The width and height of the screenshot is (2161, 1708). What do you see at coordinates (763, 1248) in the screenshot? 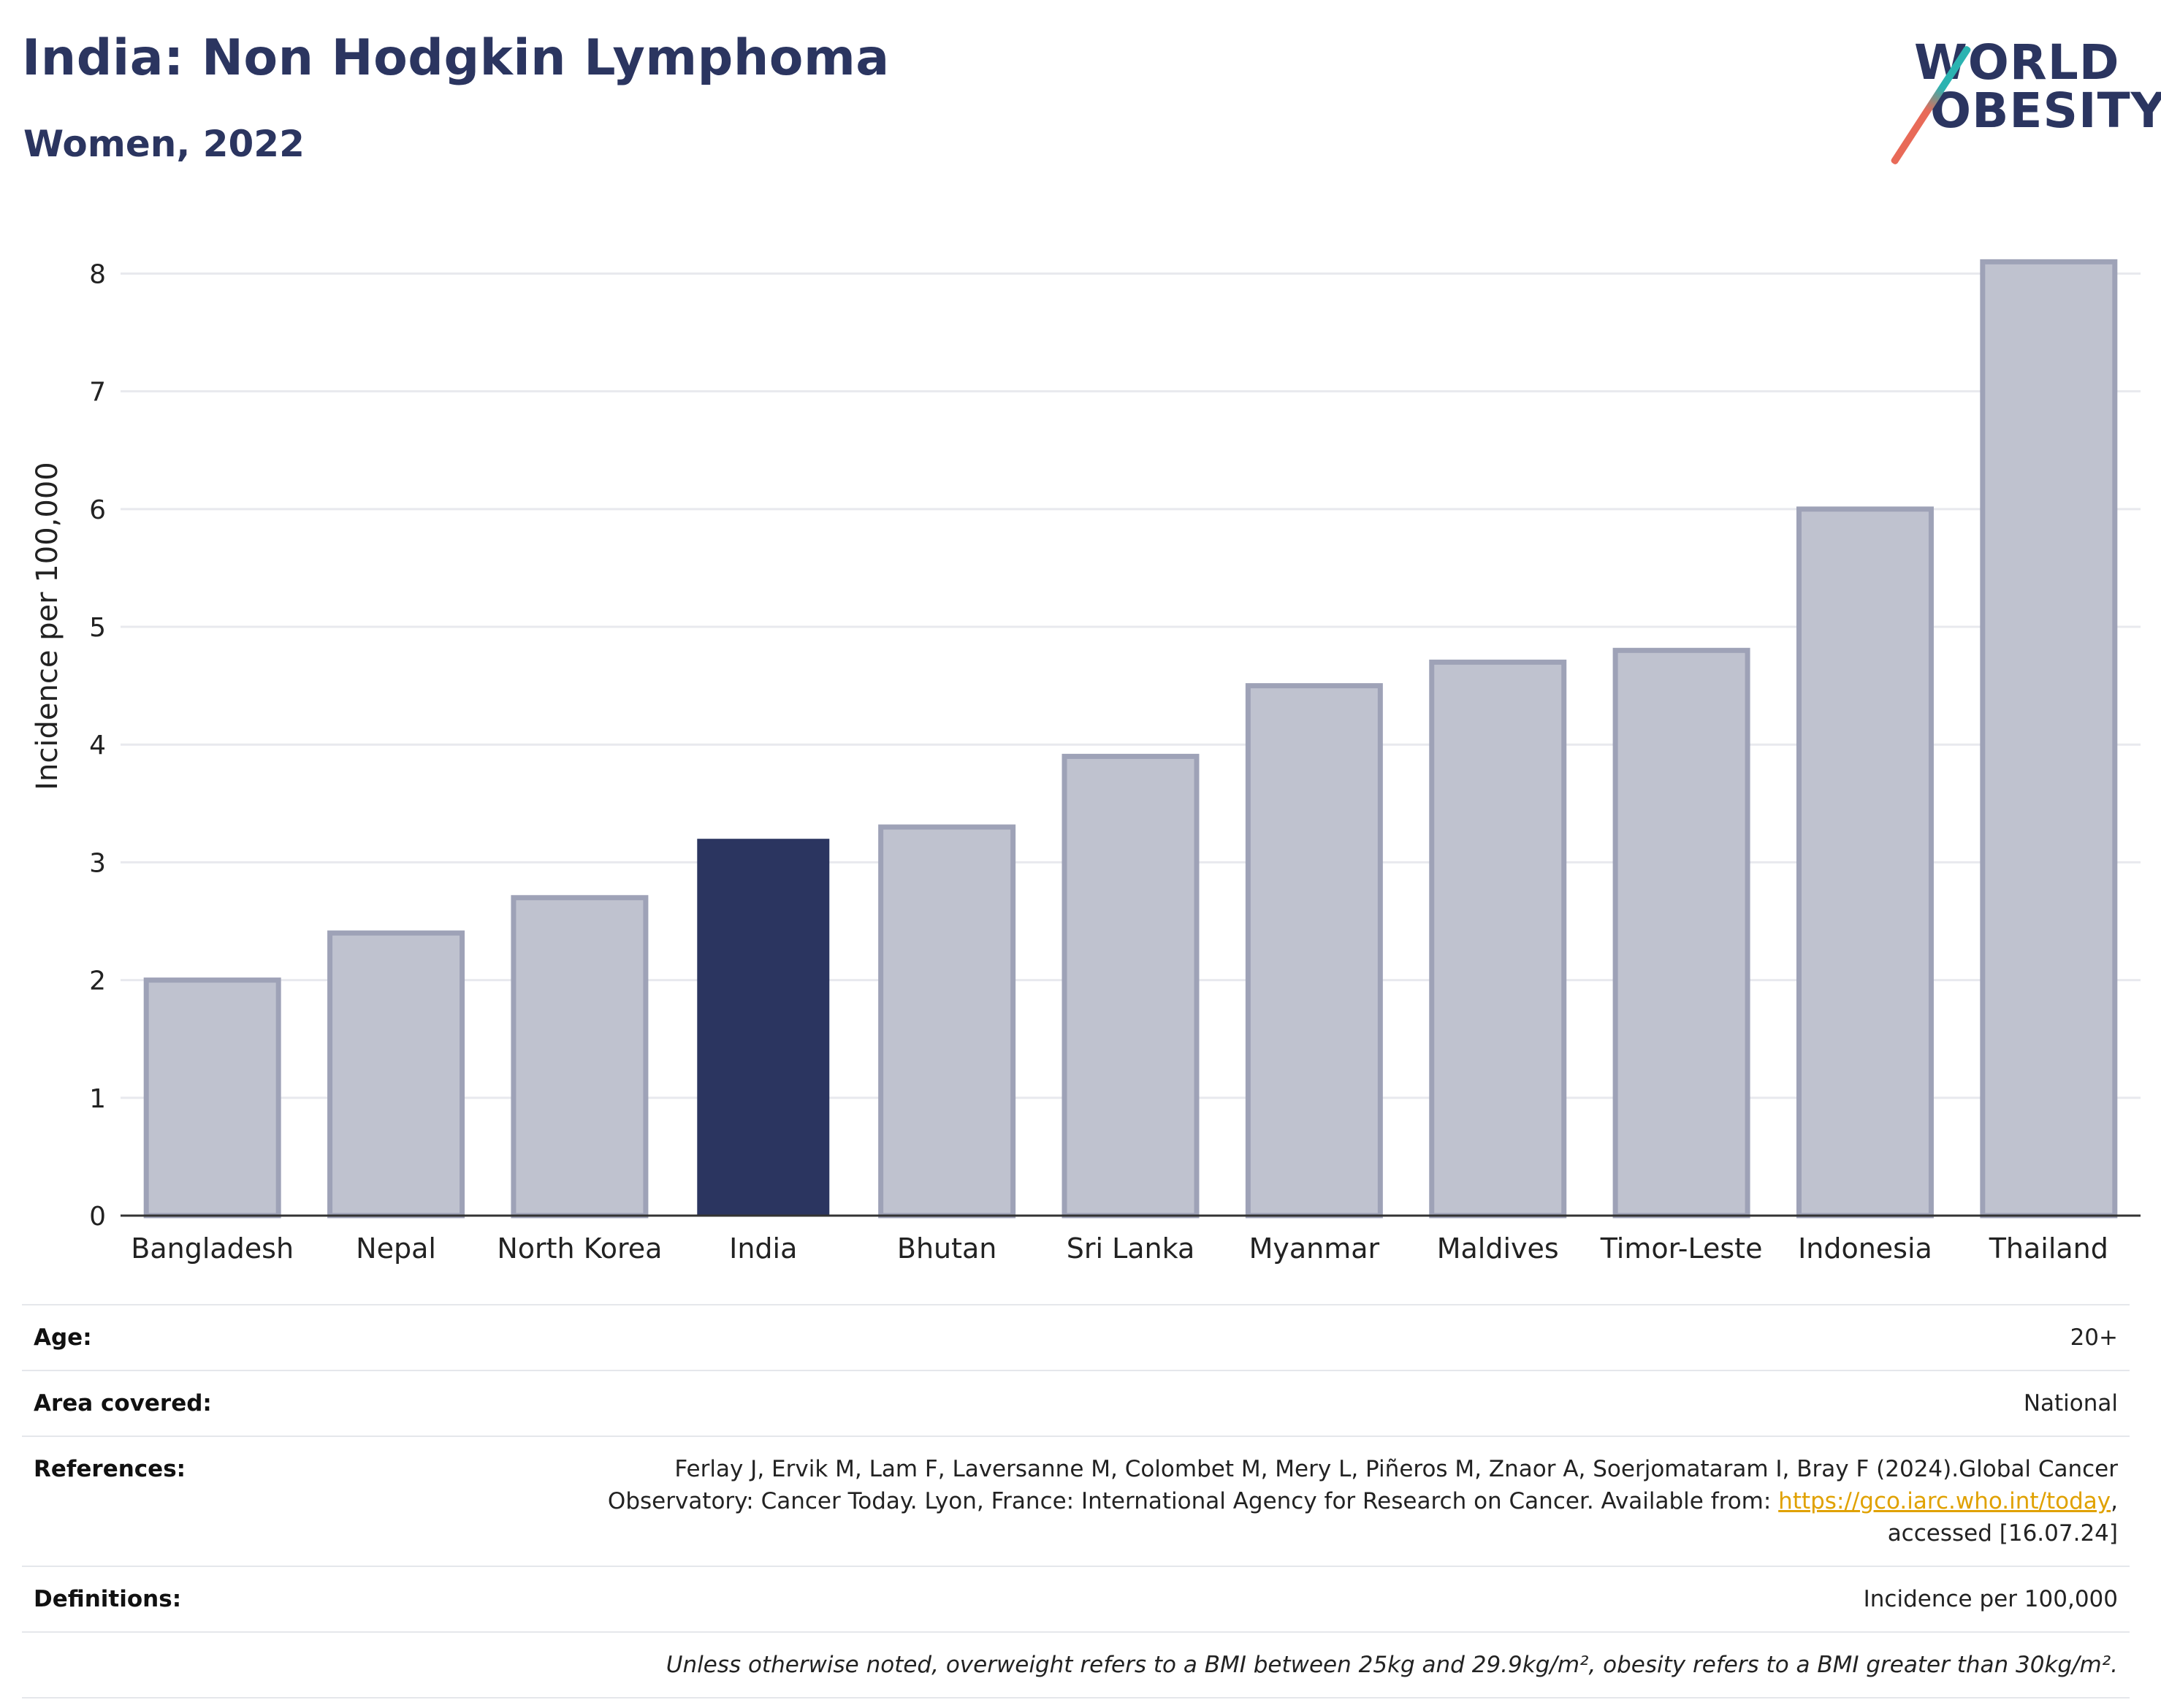
I see `x-tick-label: India` at bounding box center [763, 1248].